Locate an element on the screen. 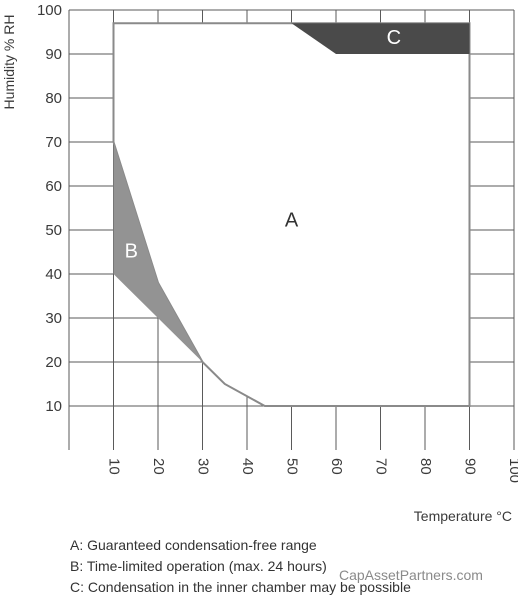 The image size is (518, 600). y-tick-label-10: 10 is located at coordinates (53, 406).